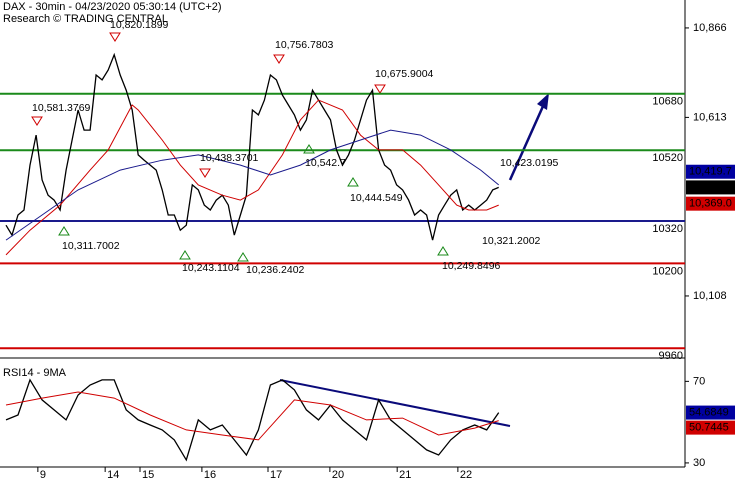  Describe the element at coordinates (671, 356) in the screenshot. I see `level-label: 9960` at that location.